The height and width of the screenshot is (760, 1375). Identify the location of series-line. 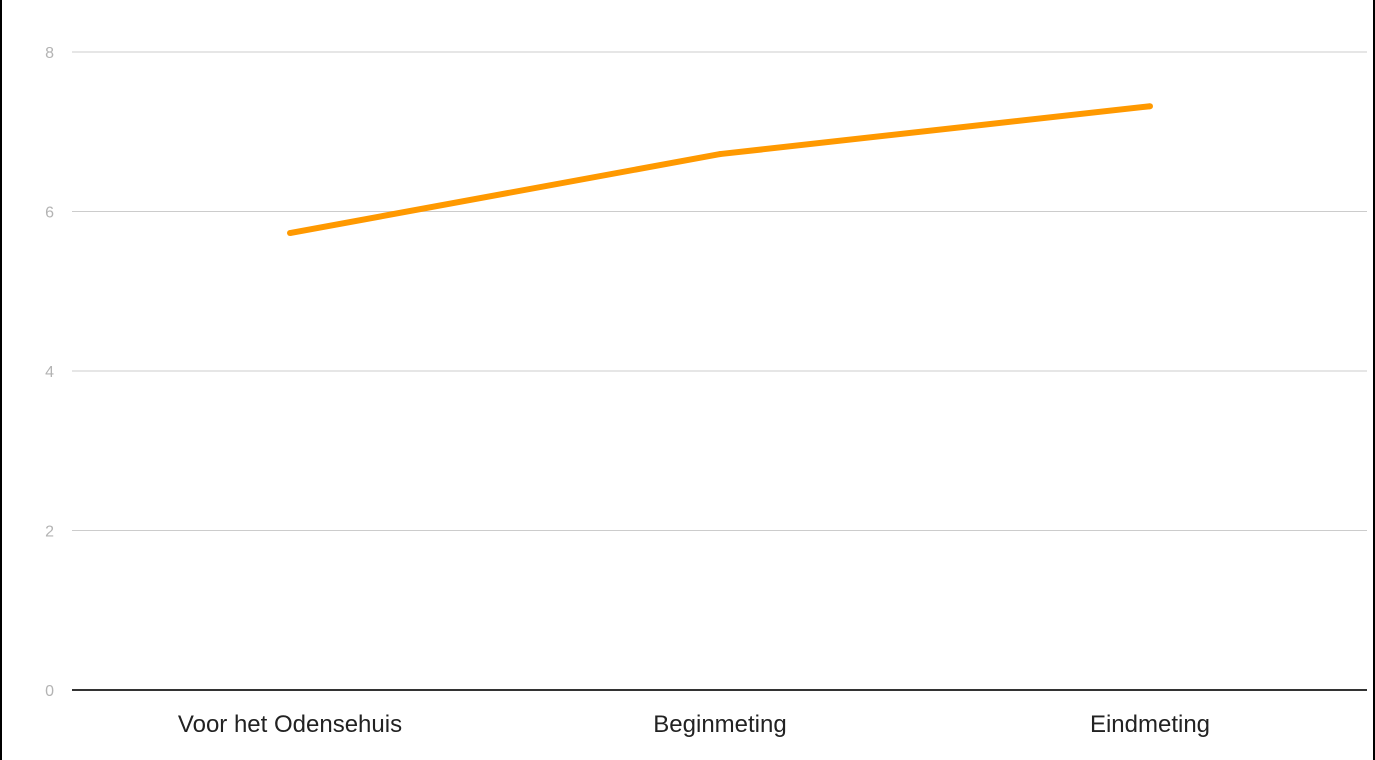
(720, 169).